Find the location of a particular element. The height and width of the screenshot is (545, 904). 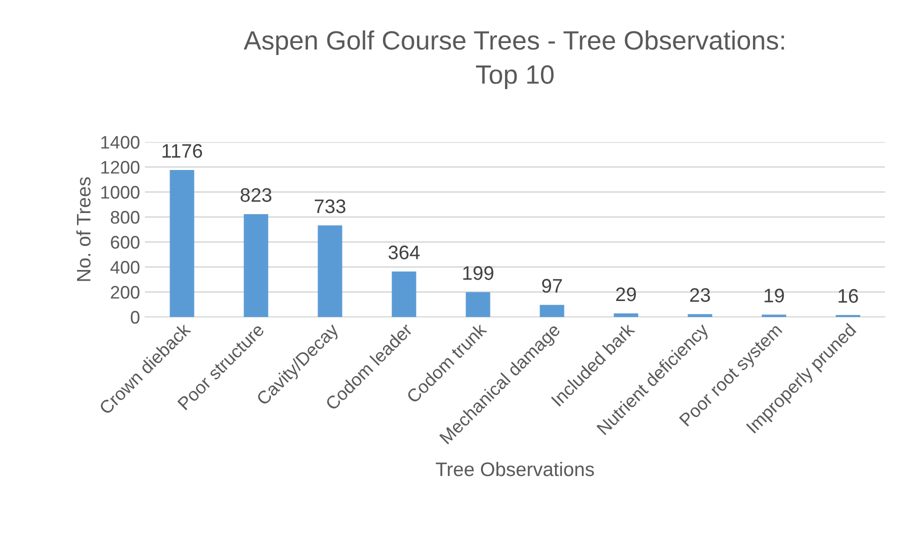

y-tick-label: 0 is located at coordinates (135, 317).